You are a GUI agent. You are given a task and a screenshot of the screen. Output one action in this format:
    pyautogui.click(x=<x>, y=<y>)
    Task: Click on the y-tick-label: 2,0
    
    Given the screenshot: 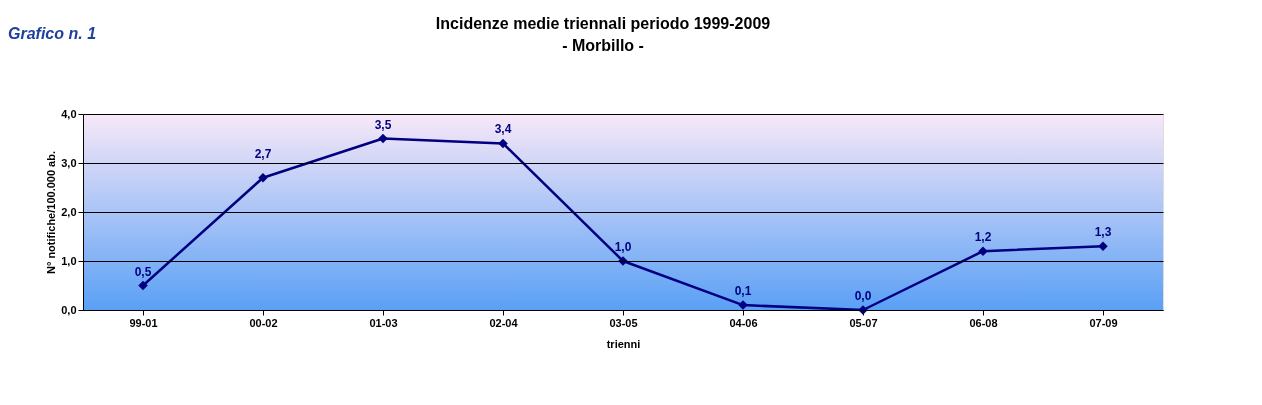 What is the action you would take?
    pyautogui.click(x=69, y=211)
    